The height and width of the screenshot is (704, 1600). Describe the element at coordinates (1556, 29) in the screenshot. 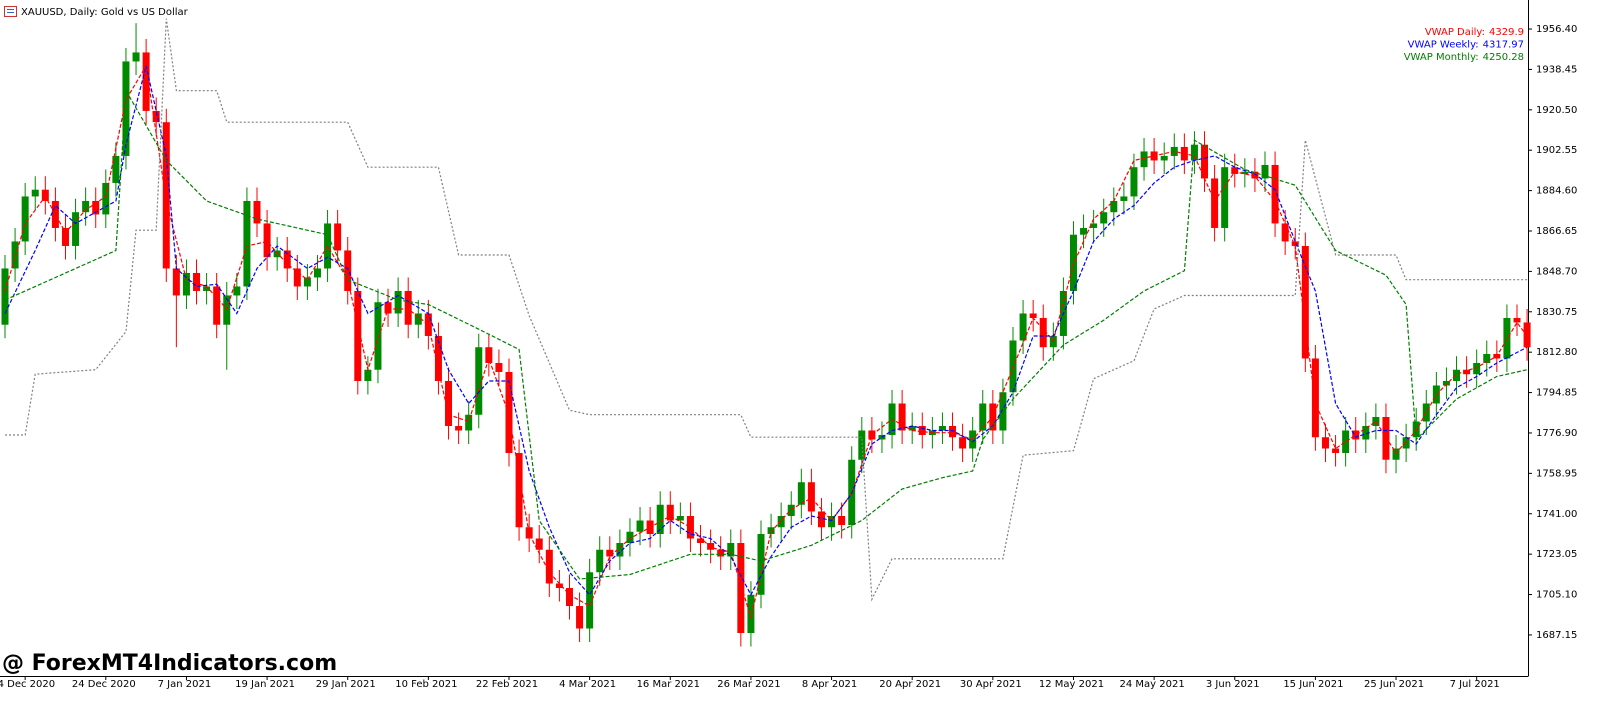

I see `y-tick-label: 1956.40` at that location.